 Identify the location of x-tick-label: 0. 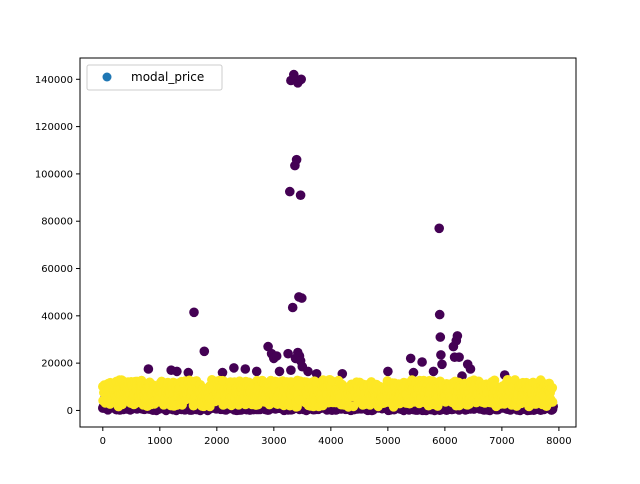
(103, 441).